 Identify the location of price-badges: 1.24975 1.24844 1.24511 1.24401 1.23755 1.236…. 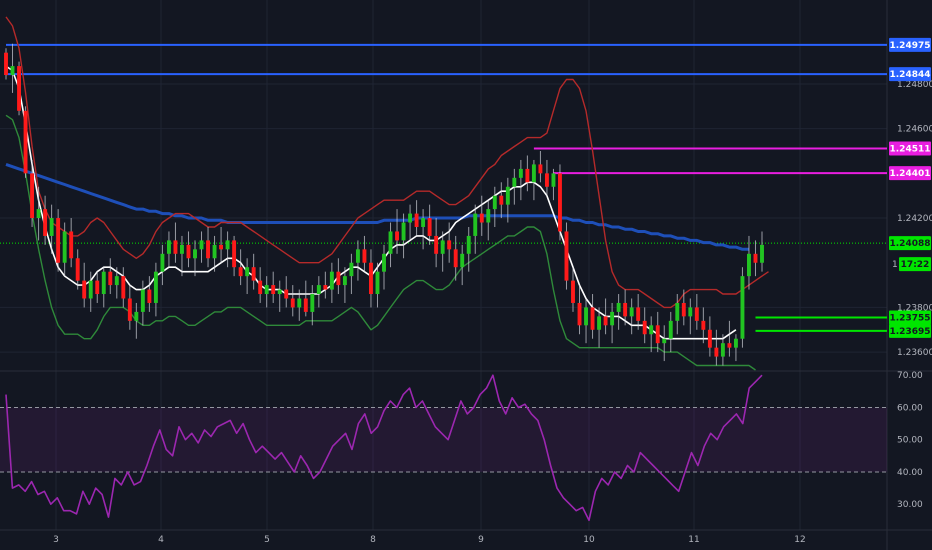
(910, 187).